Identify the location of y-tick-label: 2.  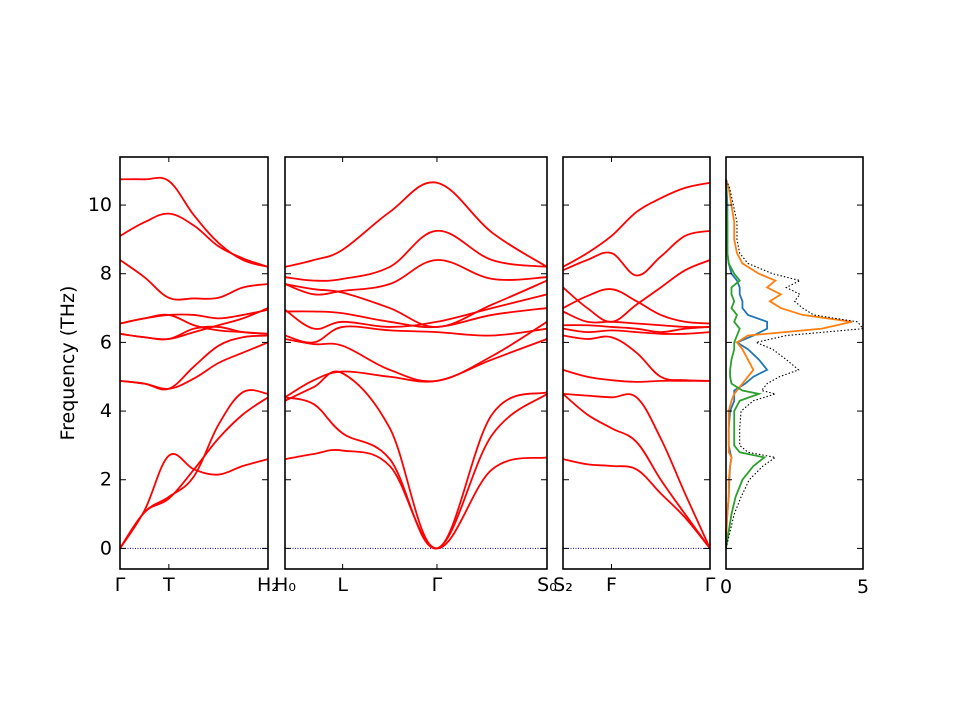
(106, 480).